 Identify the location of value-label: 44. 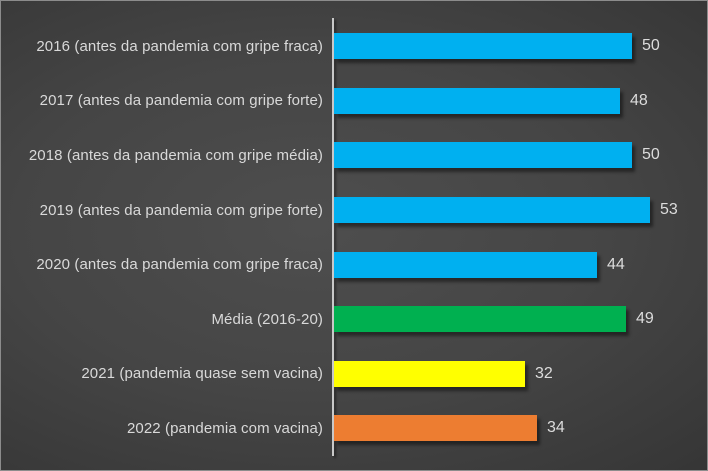
(616, 264).